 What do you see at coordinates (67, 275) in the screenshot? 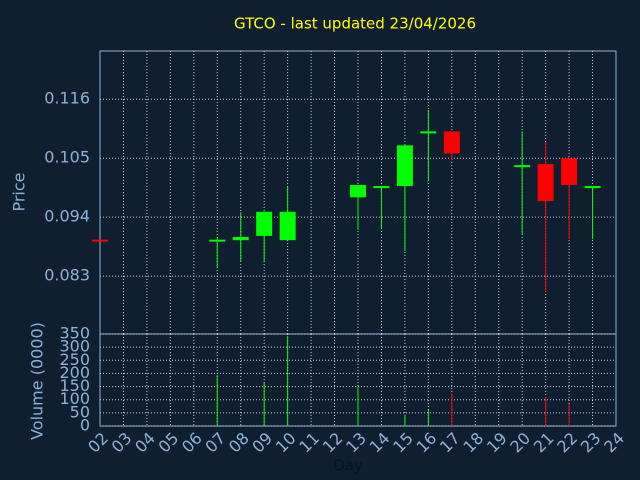
I see `y-tick-label: 0.083` at bounding box center [67, 275].